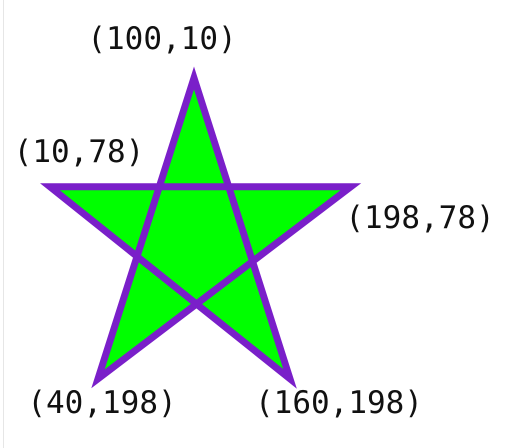 The height and width of the screenshot is (448, 517). What do you see at coordinates (101, 403) in the screenshot?
I see `vertex-label-bottom-left: (40,198)` at bounding box center [101, 403].